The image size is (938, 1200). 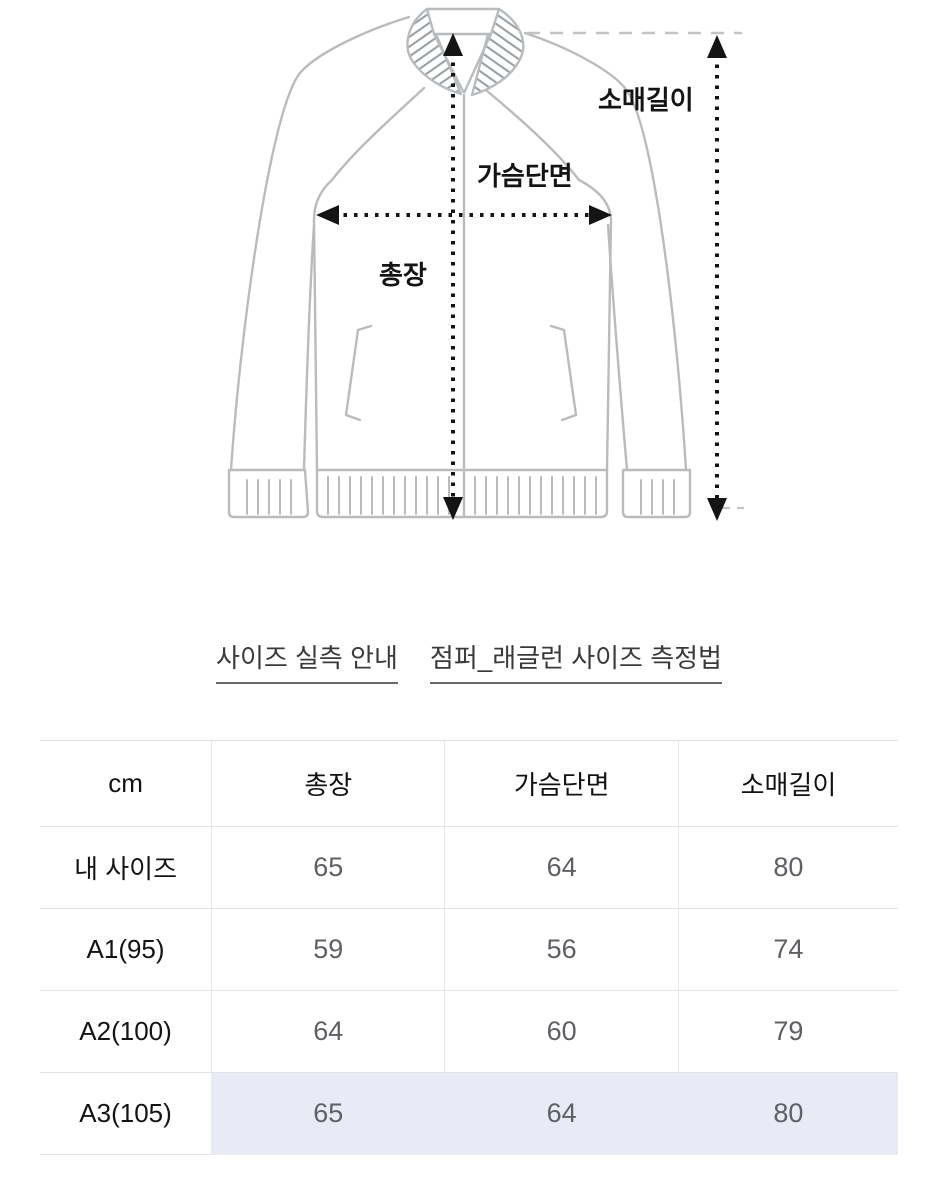 I want to click on sleeve-length-arrow, so click(x=717, y=278).